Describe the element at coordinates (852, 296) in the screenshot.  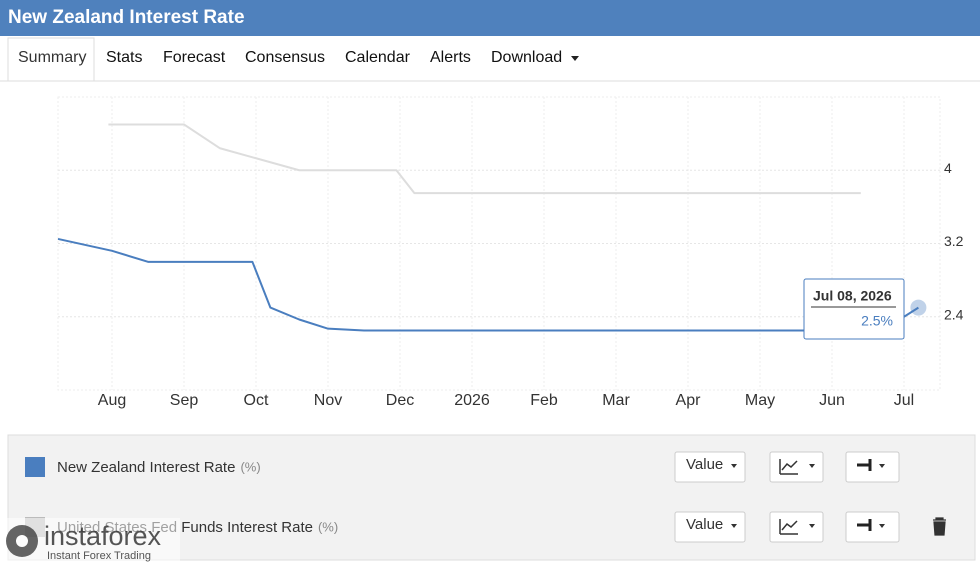
I see `tooltip-date: Jul 08, 2026` at that location.